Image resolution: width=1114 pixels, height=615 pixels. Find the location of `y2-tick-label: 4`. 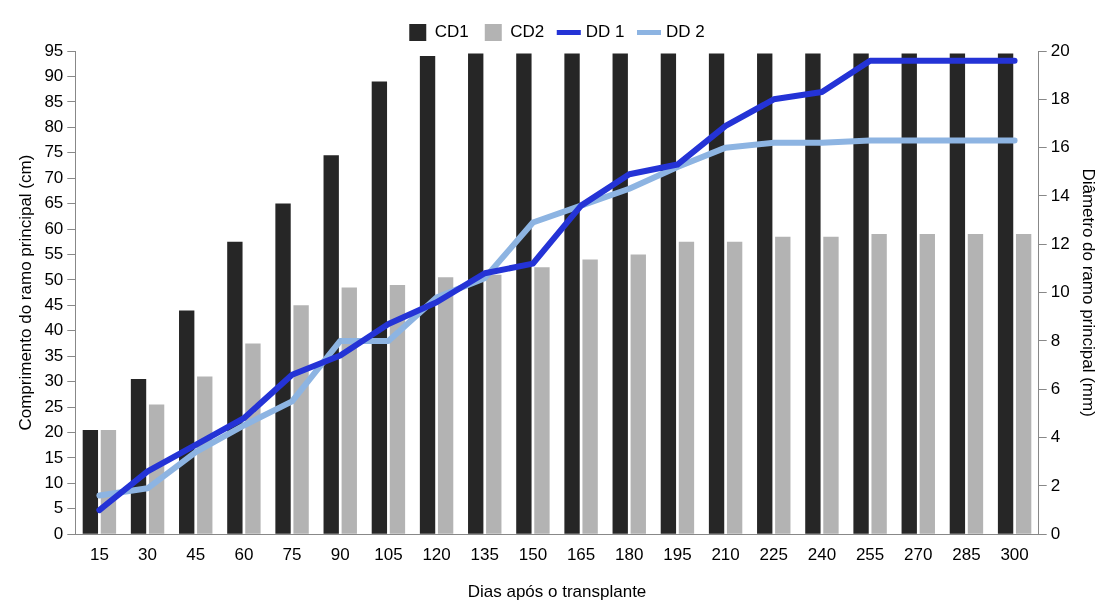

y2-tick-label: 4 is located at coordinates (1055, 437).